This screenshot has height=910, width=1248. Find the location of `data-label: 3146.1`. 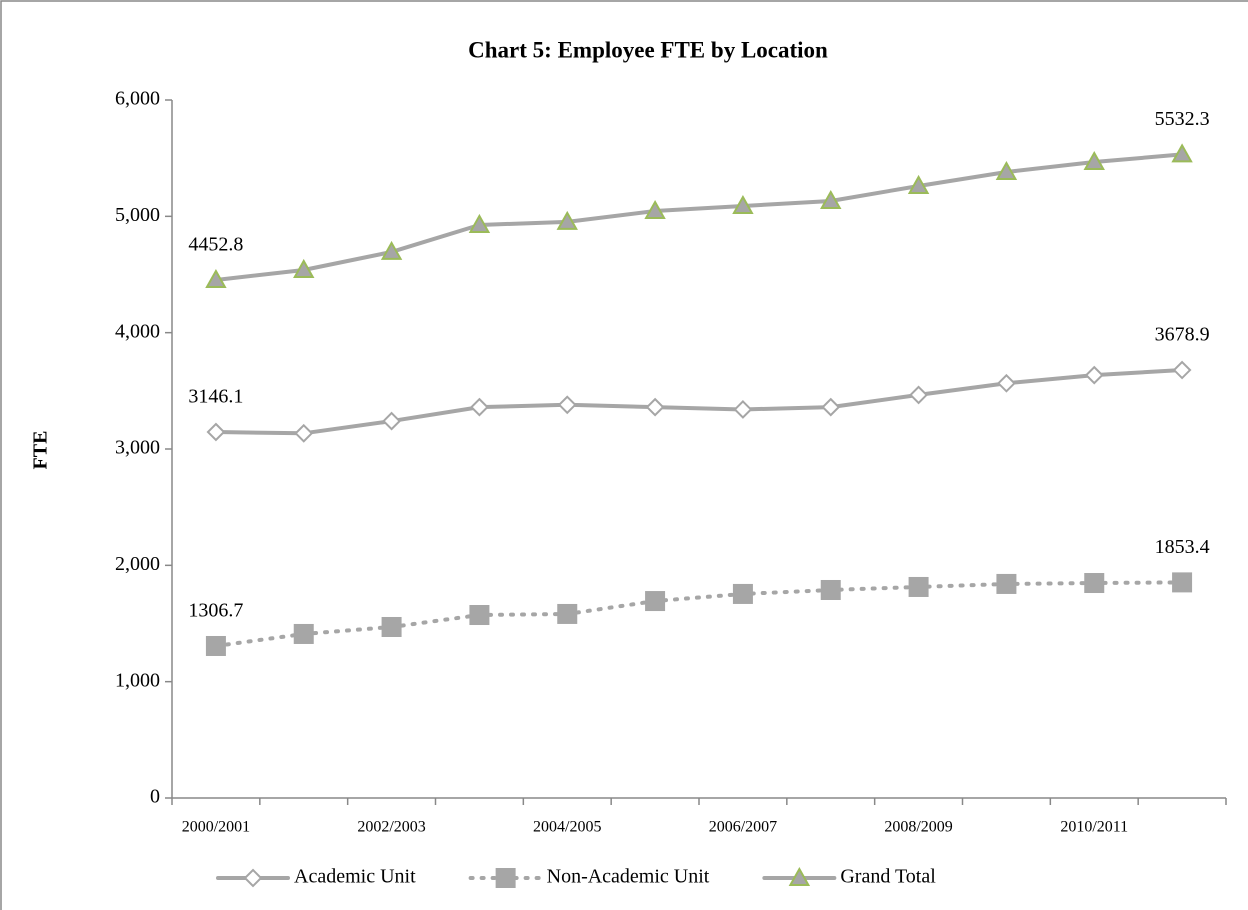

data-label: 3146.1 is located at coordinates (215, 397).